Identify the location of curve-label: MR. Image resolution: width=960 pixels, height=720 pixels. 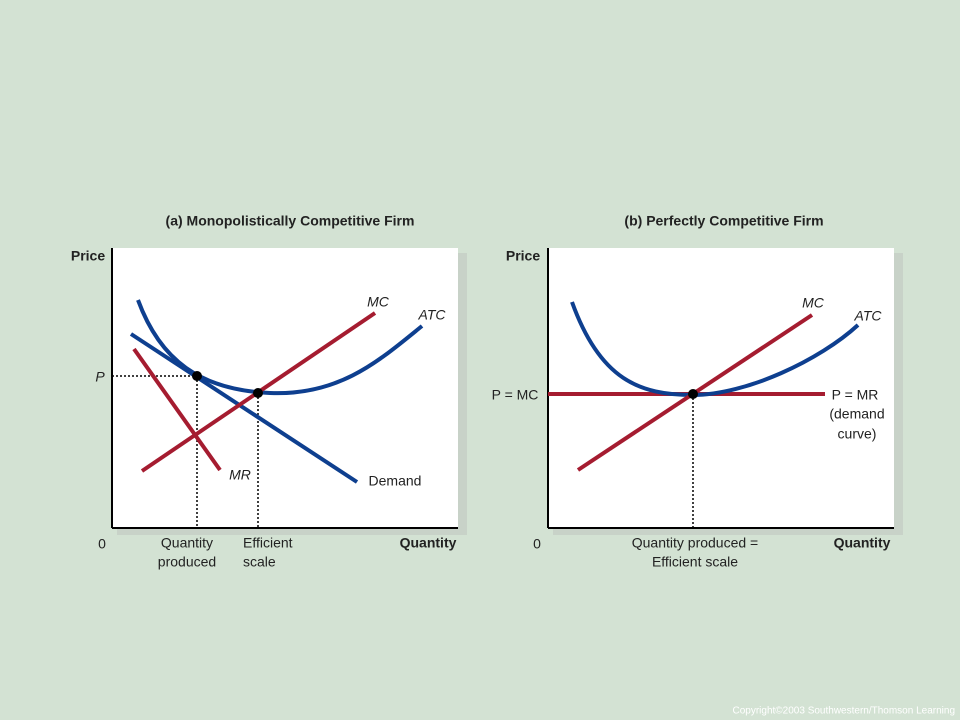
(240, 475).